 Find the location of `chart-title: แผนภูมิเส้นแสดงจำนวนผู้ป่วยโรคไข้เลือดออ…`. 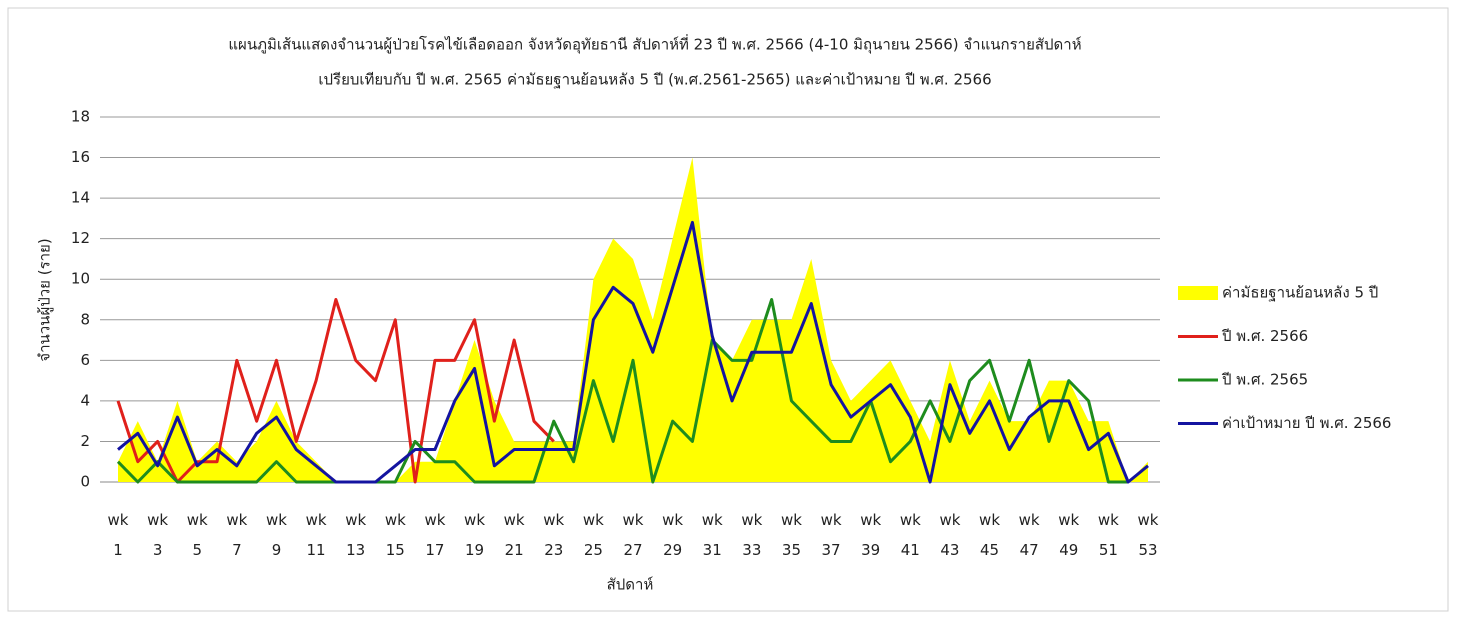

chart-title: แผนภูมิเส้นแสดงจำนวนผู้ป่วยโรคไข้เลือดออ… is located at coordinates (654, 44).